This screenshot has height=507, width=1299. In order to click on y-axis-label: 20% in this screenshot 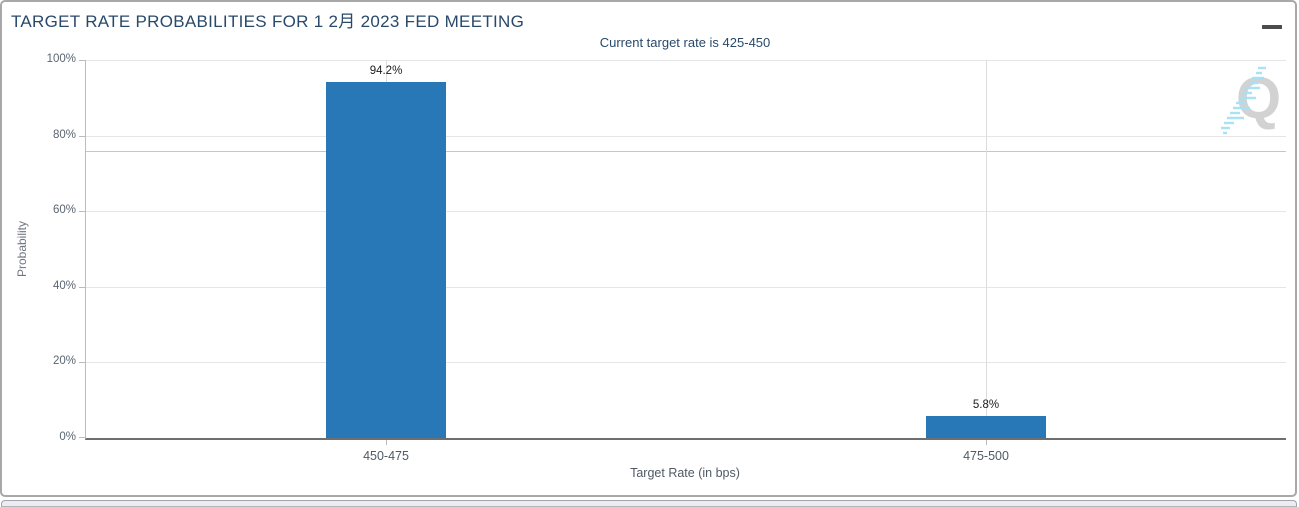, I will do `click(64, 361)`.